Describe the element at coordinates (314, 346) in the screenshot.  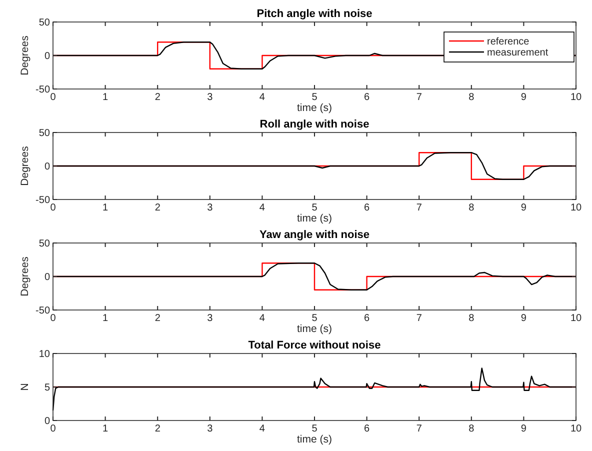
I see `chart-title: Total Force without noise` at that location.